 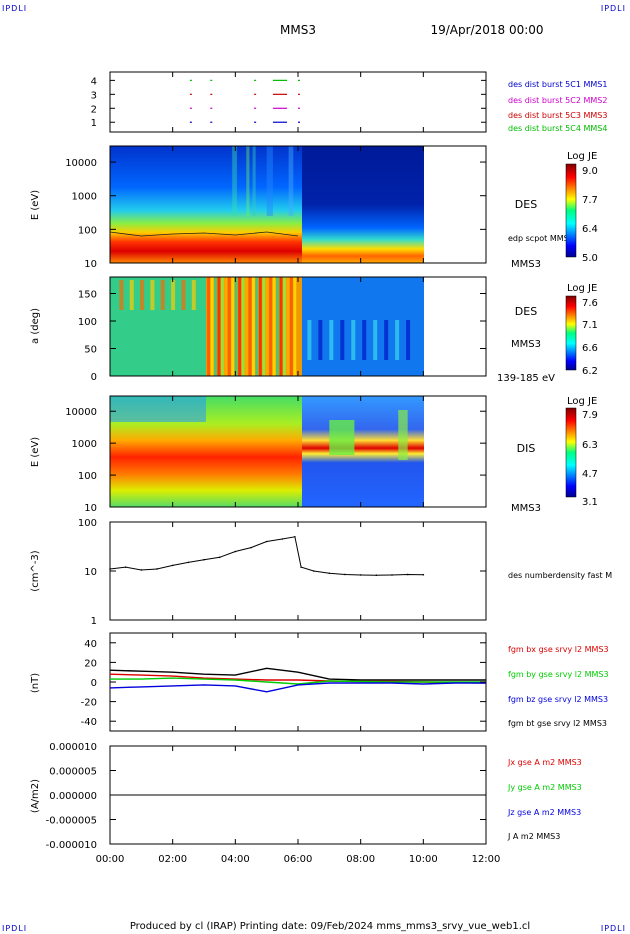 I want to click on dis-energy-blob, so click(x=403, y=435).